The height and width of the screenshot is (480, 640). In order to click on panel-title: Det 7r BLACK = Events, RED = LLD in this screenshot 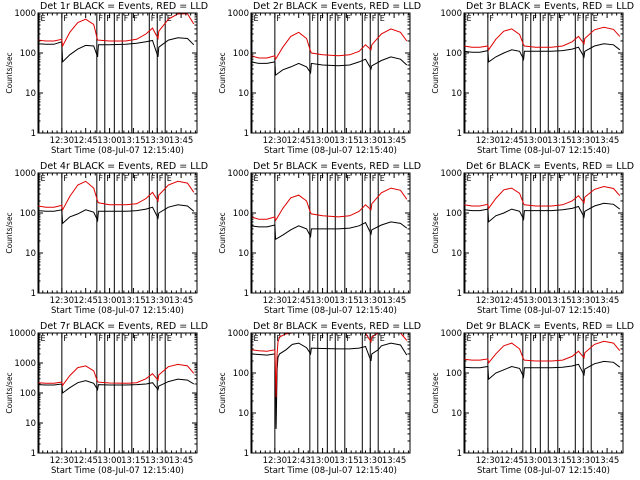, I will do `click(124, 326)`.